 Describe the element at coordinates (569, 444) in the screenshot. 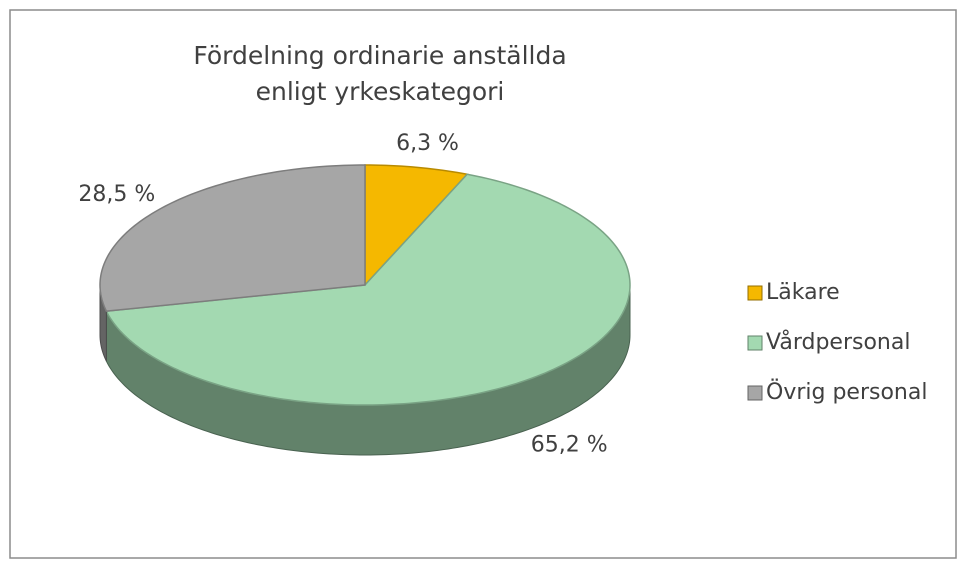

I see `data-label: 65,2 %` at that location.